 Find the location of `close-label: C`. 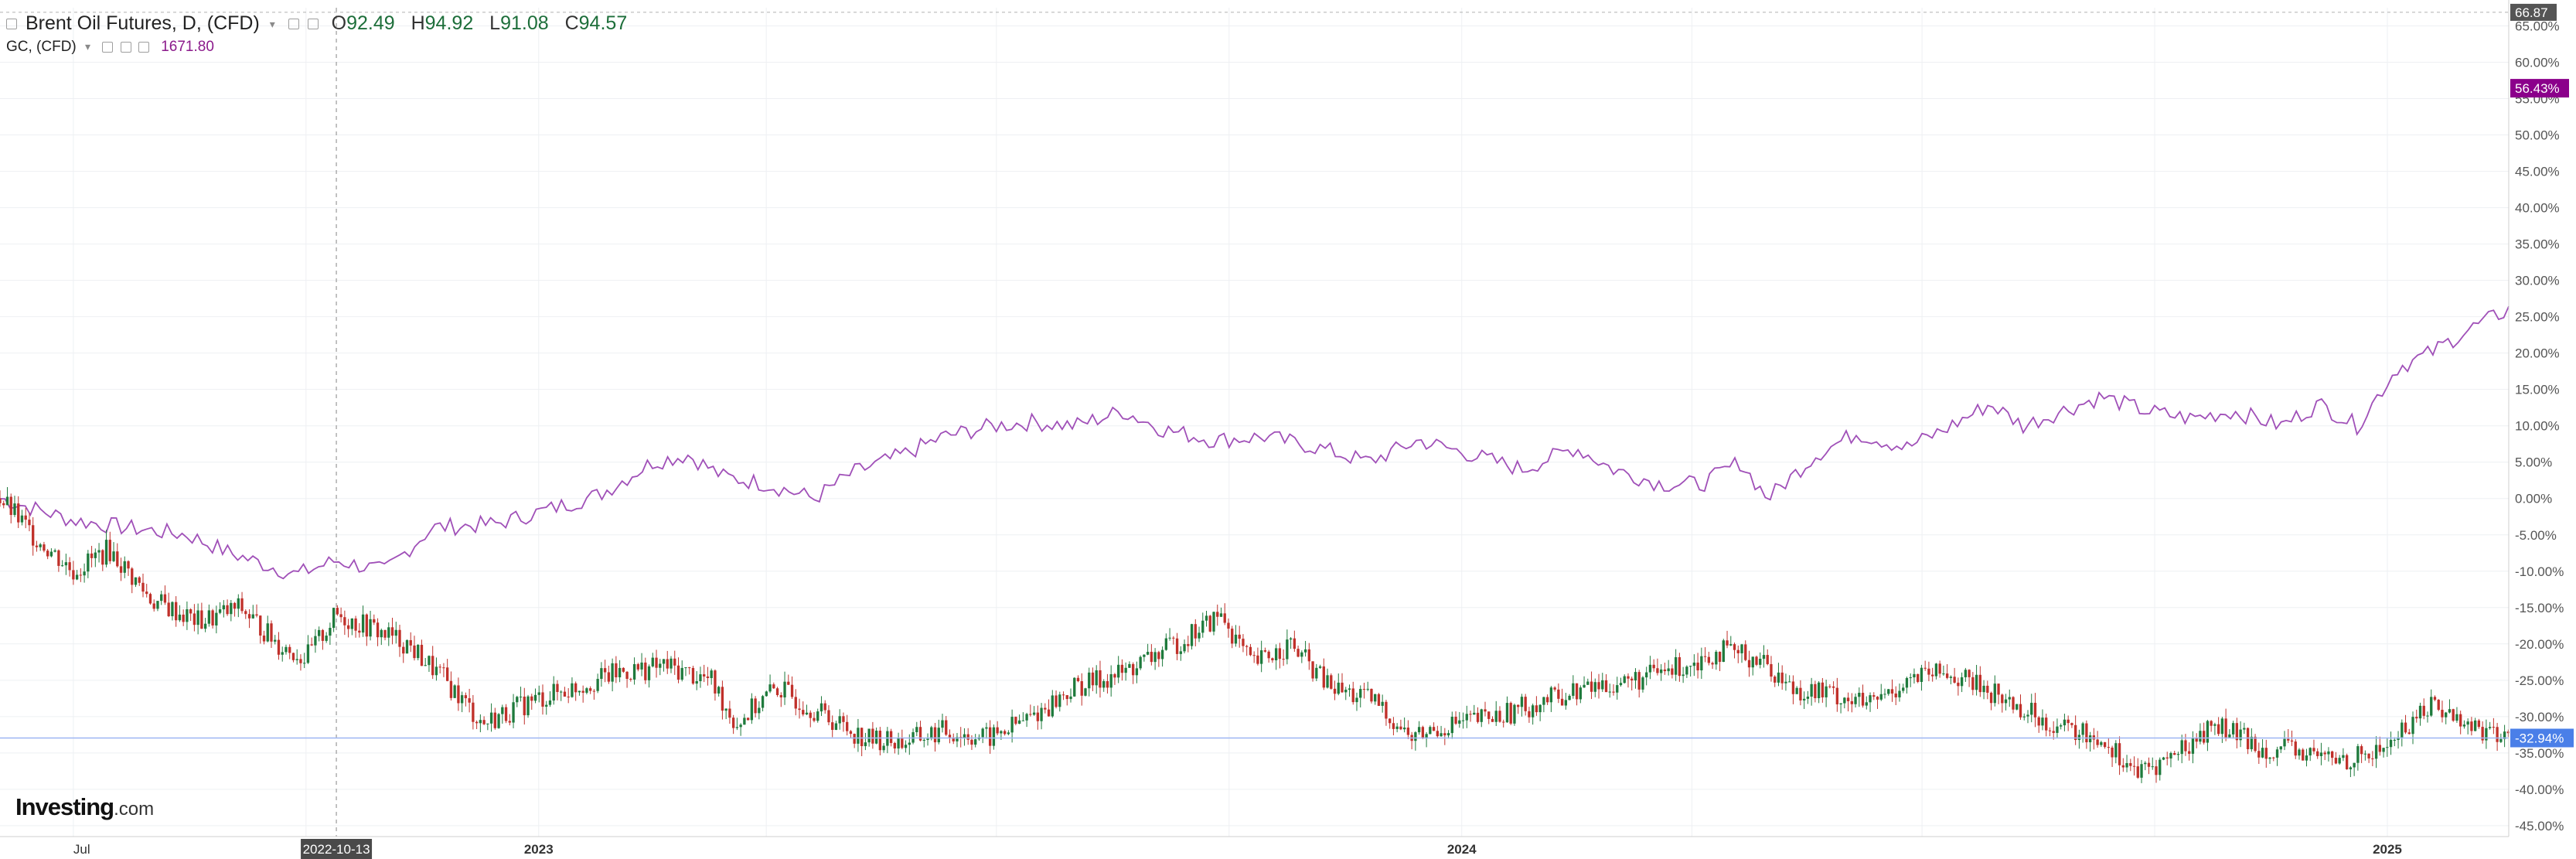

close-label: C is located at coordinates (571, 23).